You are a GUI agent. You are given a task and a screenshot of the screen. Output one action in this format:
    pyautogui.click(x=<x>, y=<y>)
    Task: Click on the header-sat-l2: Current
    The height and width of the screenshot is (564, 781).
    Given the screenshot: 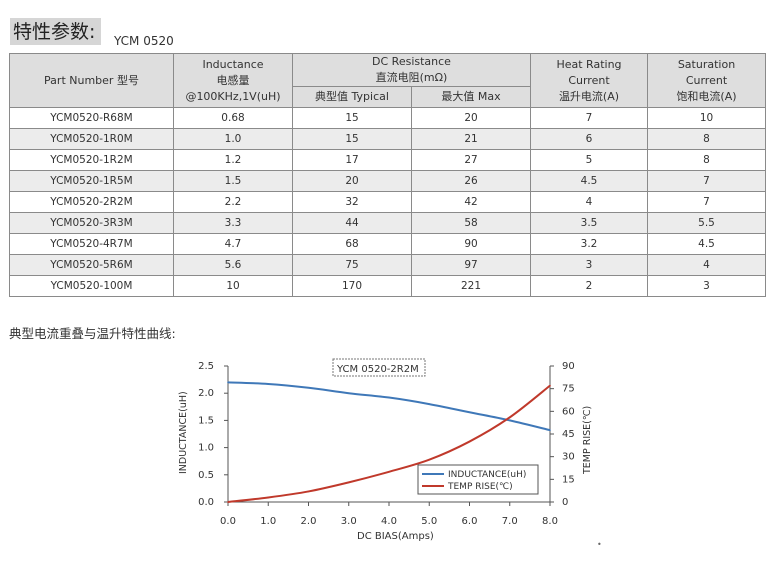 What is the action you would take?
    pyautogui.click(x=706, y=80)
    